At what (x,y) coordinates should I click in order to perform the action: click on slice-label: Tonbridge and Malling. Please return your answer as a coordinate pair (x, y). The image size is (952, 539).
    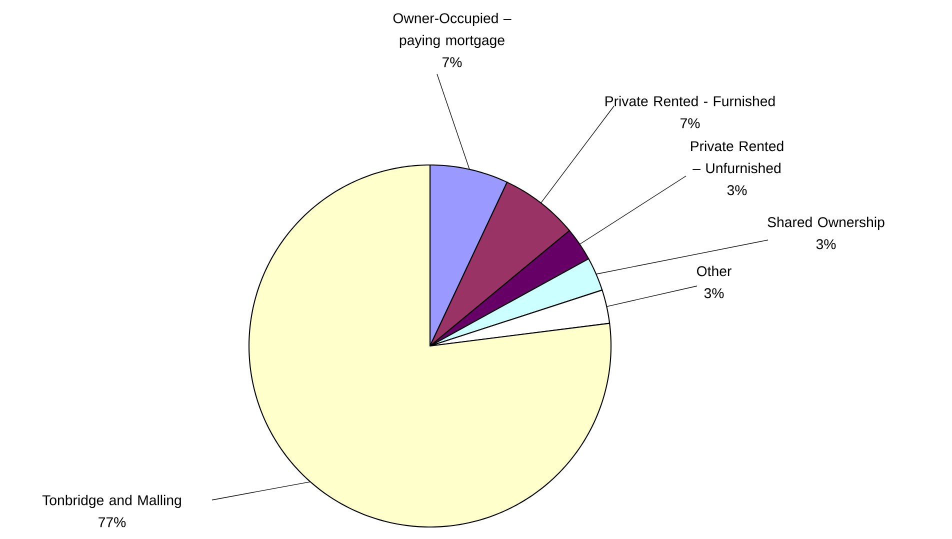
    Looking at the image, I should click on (111, 501).